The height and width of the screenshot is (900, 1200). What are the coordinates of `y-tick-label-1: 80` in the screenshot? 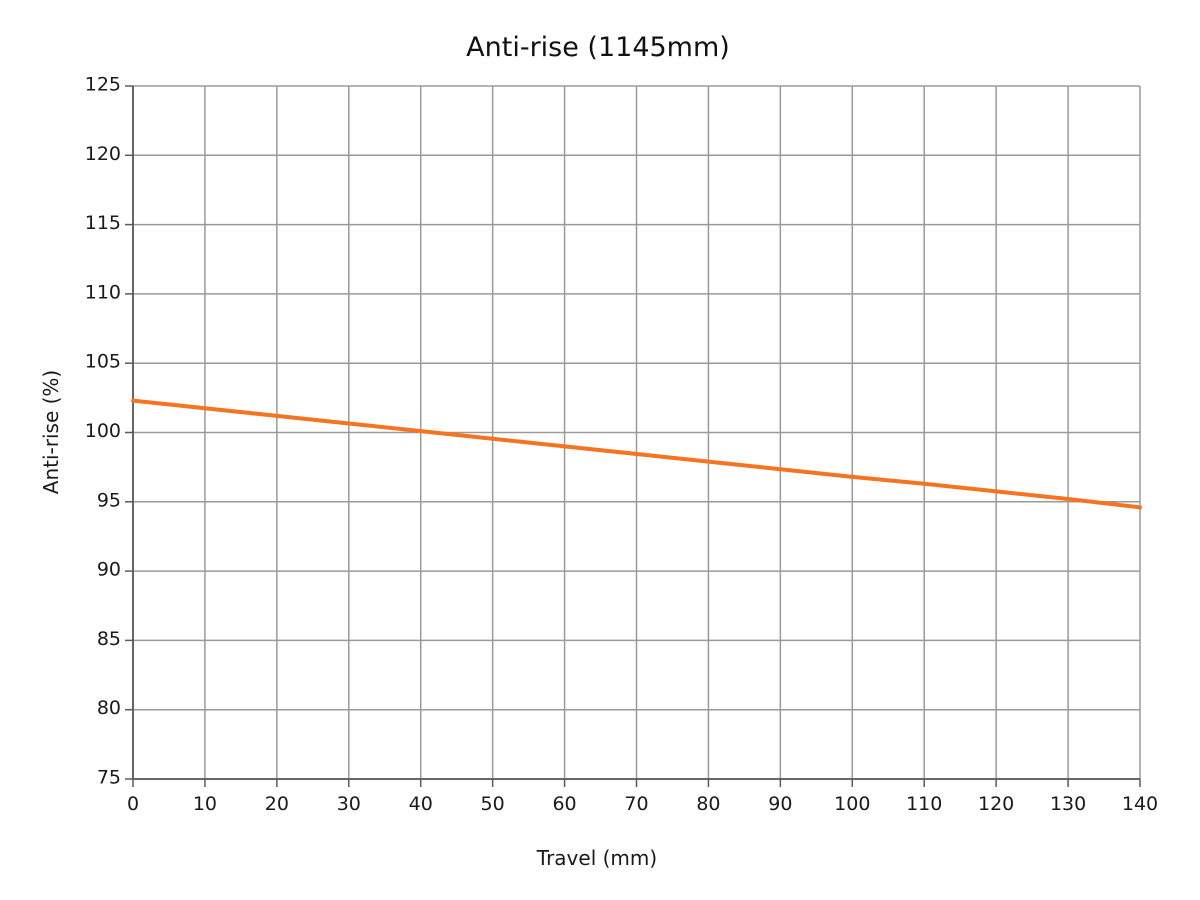 It's located at (109, 708).